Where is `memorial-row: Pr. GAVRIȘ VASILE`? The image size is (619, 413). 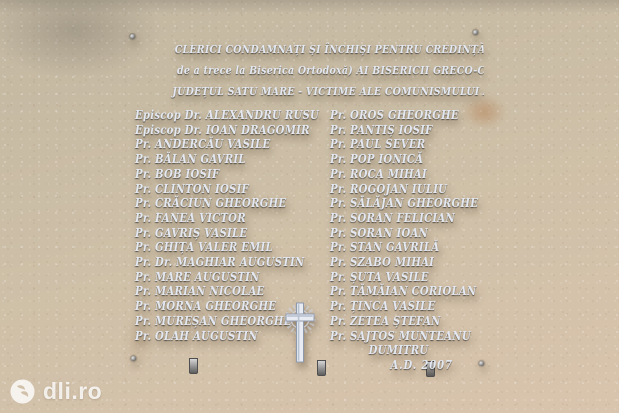
memorial-row: Pr. GAVRIȘ VASILE is located at coordinates (191, 232).